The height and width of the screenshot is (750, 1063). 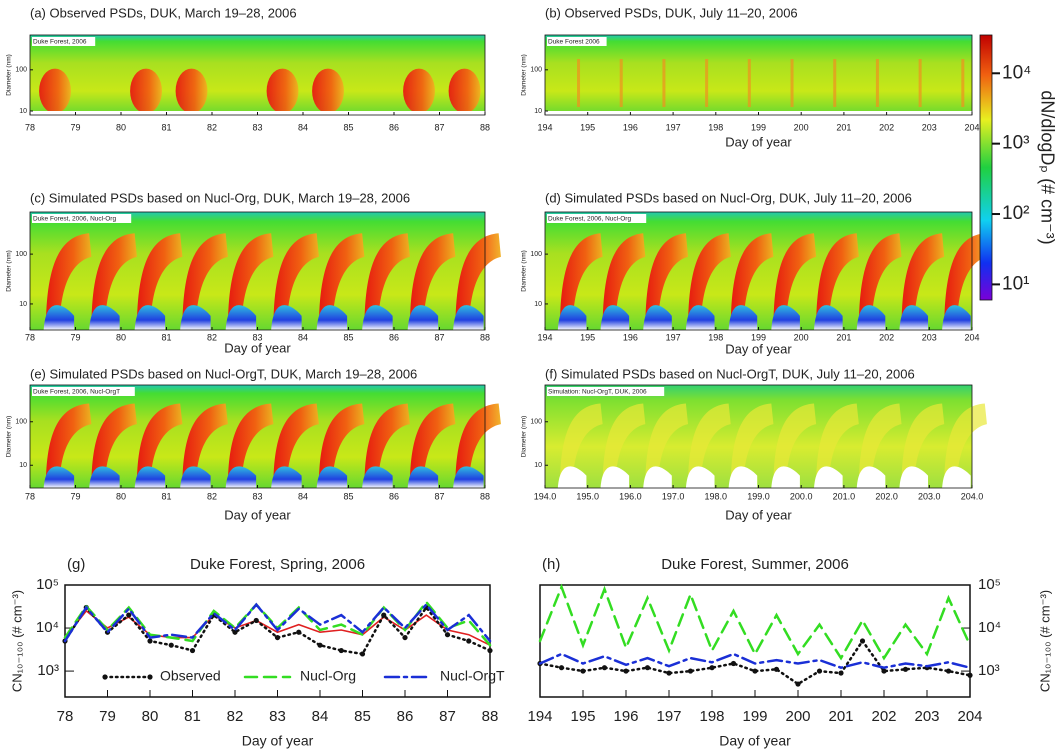 What do you see at coordinates (755, 564) in the screenshot?
I see `panel-title: Duke Forest, Summer, 2006` at bounding box center [755, 564].